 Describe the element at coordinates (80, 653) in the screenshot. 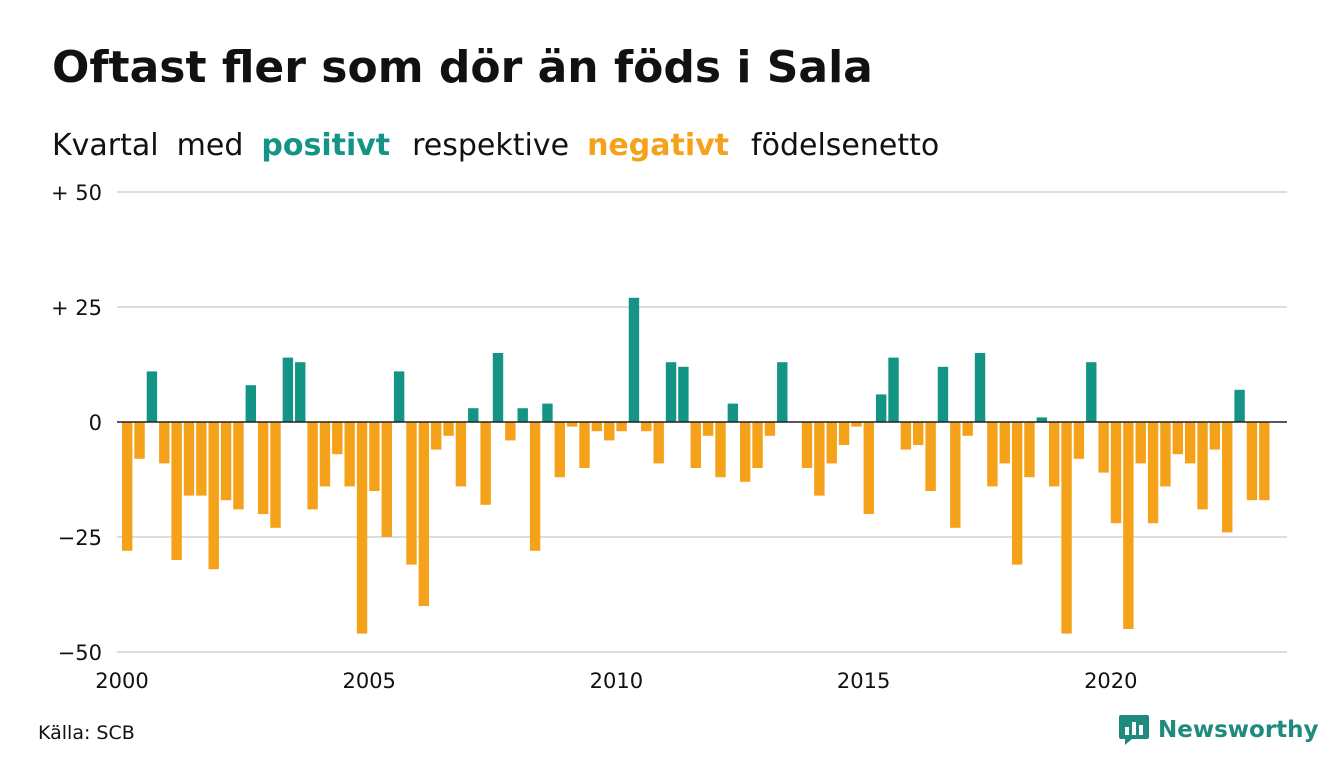

I see `y-tick-label: −50` at that location.